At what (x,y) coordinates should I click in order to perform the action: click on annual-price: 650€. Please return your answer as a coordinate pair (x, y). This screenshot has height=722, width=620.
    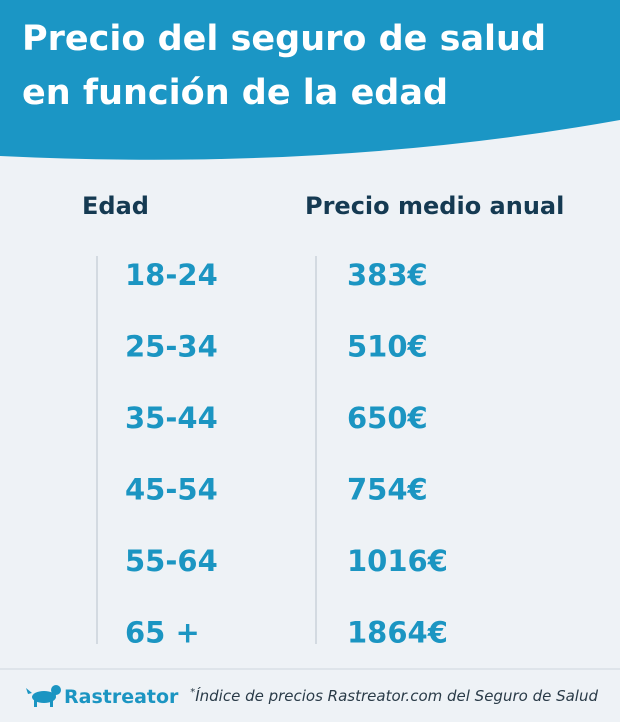
    Looking at the image, I should click on (387, 418).